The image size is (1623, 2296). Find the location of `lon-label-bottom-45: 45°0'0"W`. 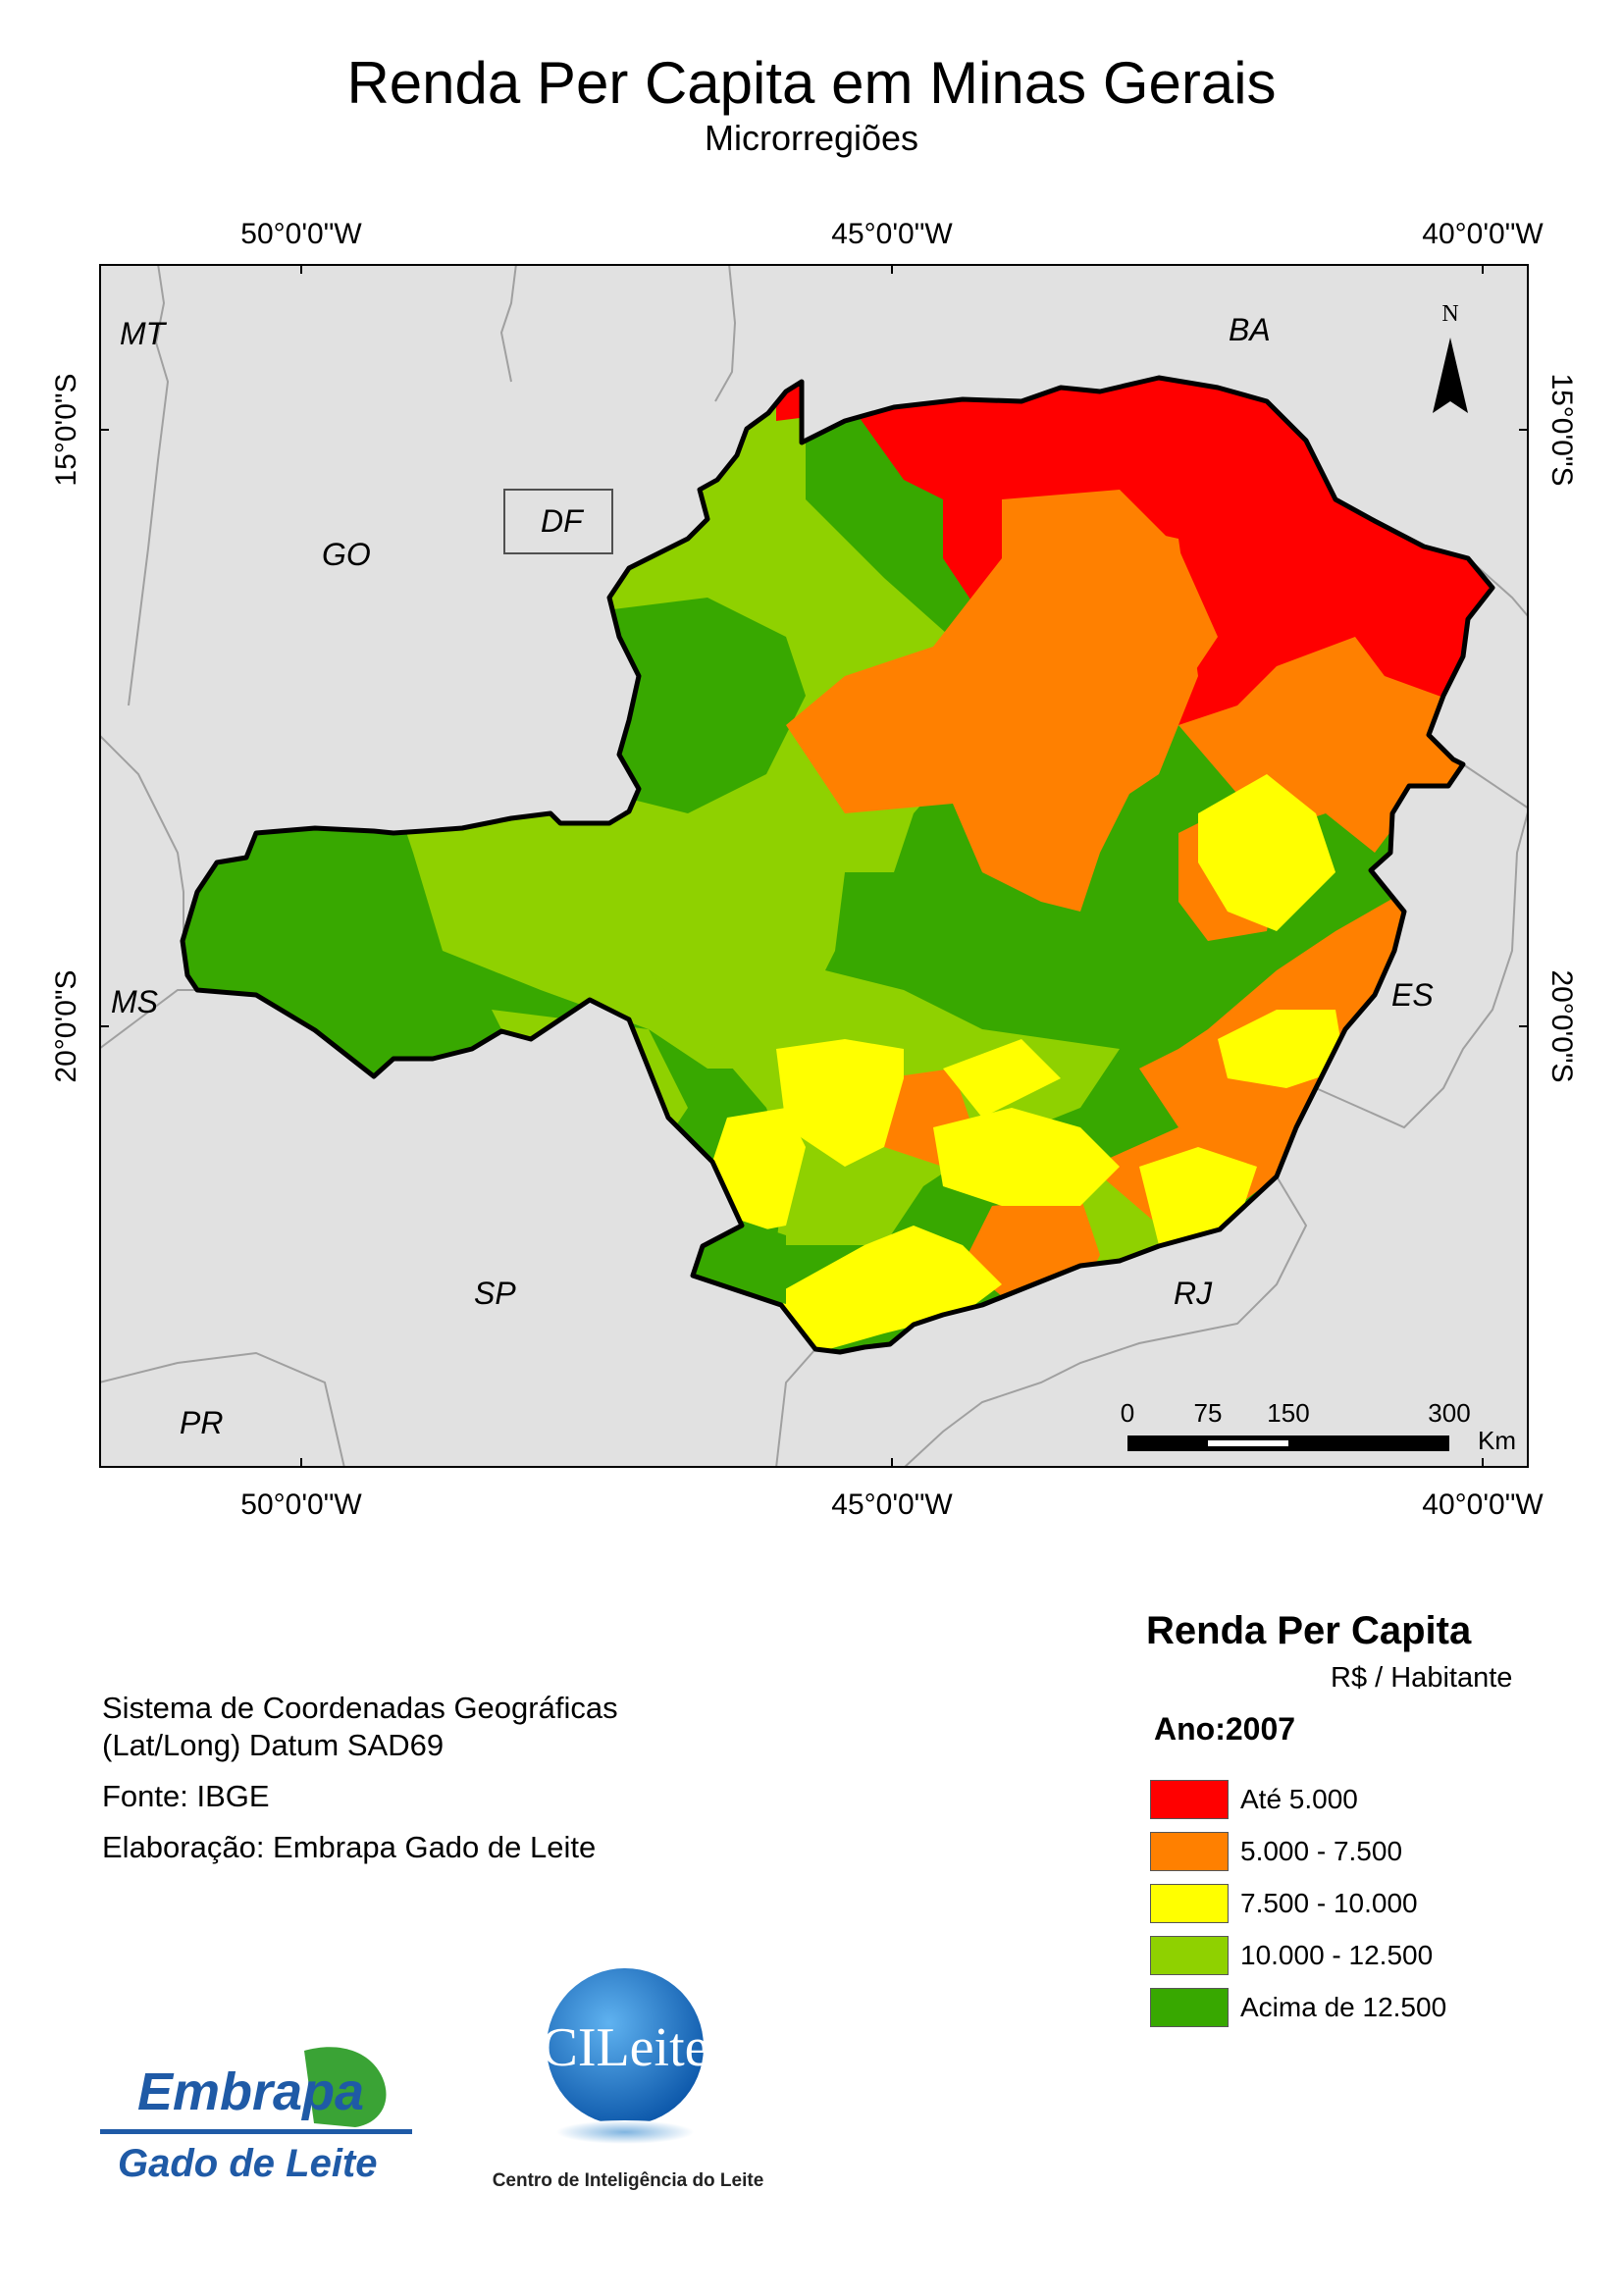

lon-label-bottom-45: 45°0'0"W is located at coordinates (892, 1504).